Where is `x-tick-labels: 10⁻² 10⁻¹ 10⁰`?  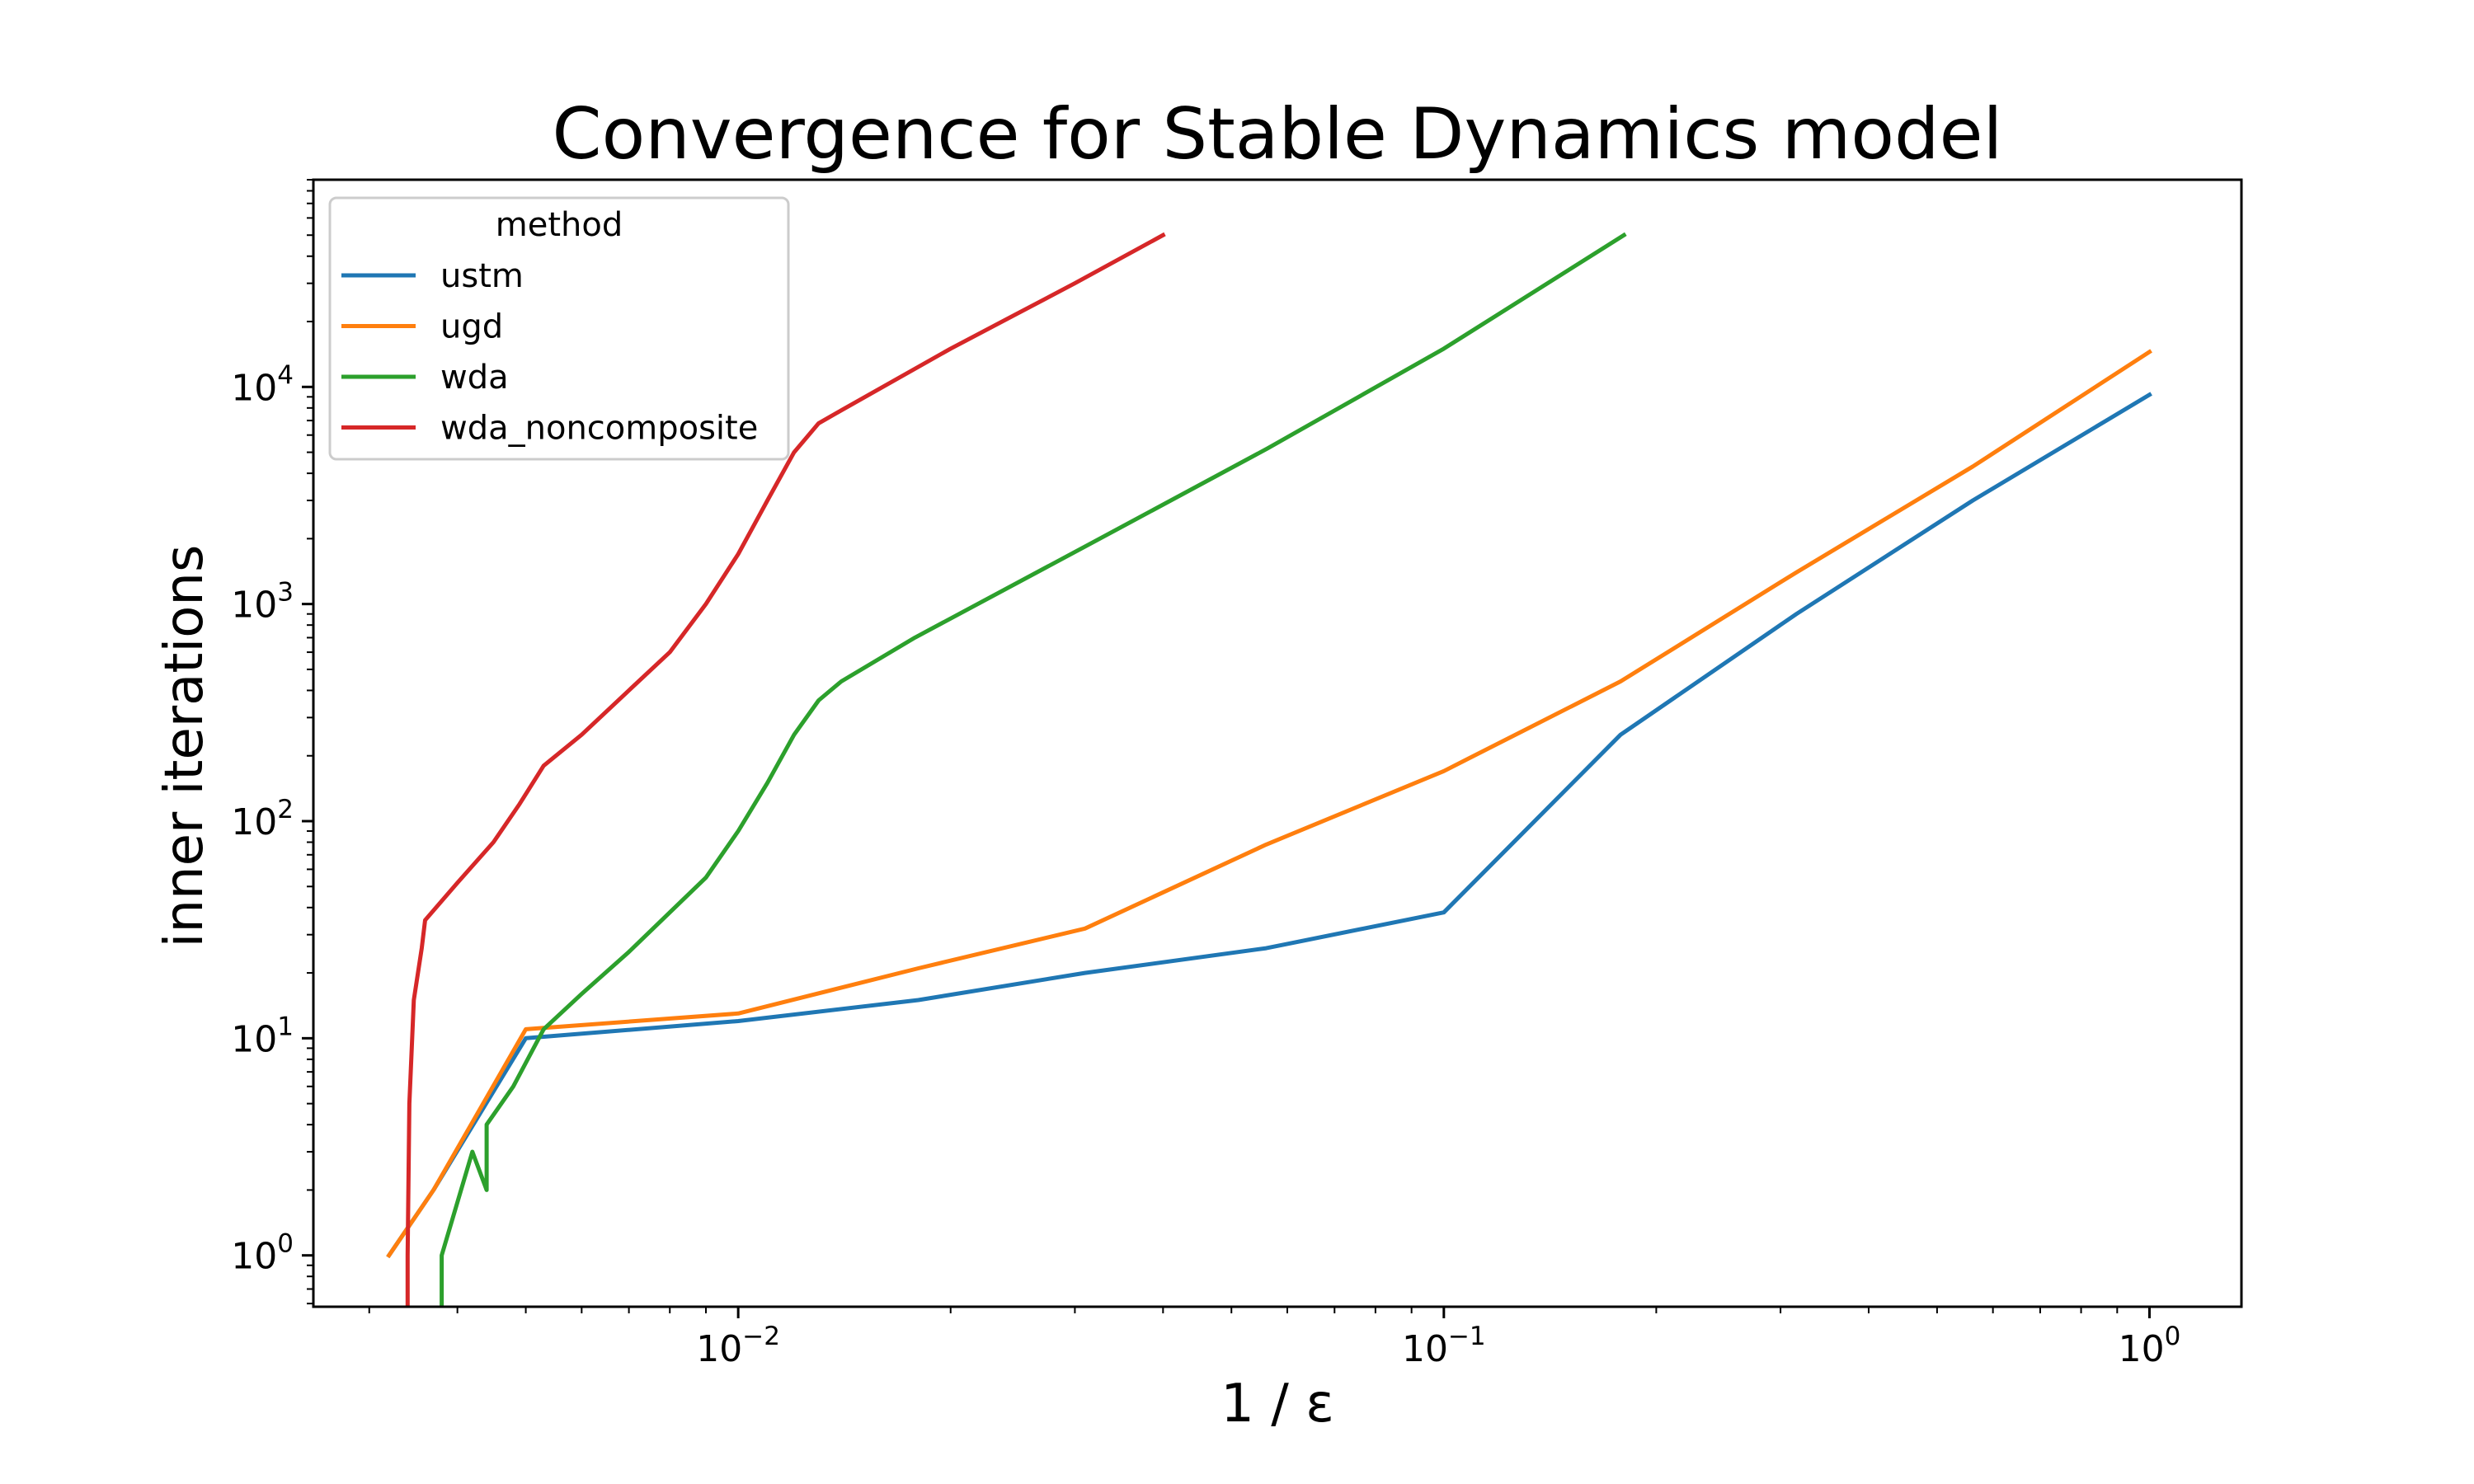
x-tick-labels: 10⁻² 10⁻¹ 10⁰ is located at coordinates (1438, 1346).